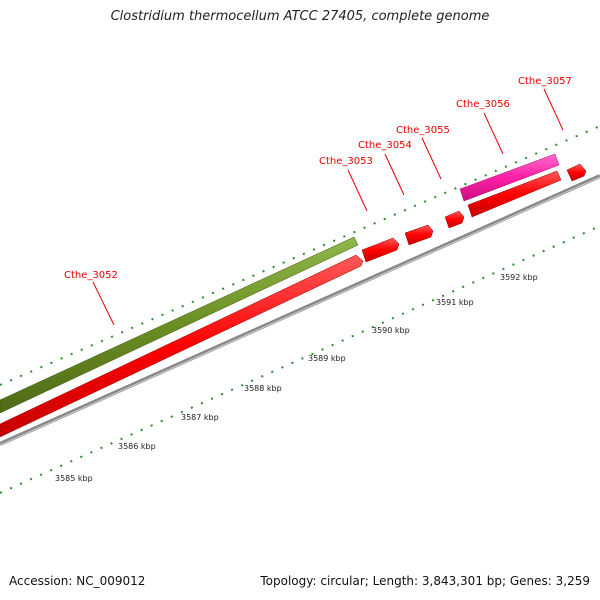 This screenshot has height=600, width=600. Describe the element at coordinates (391, 330) in the screenshot. I see `kbp-label: 3590 kbp` at that location.